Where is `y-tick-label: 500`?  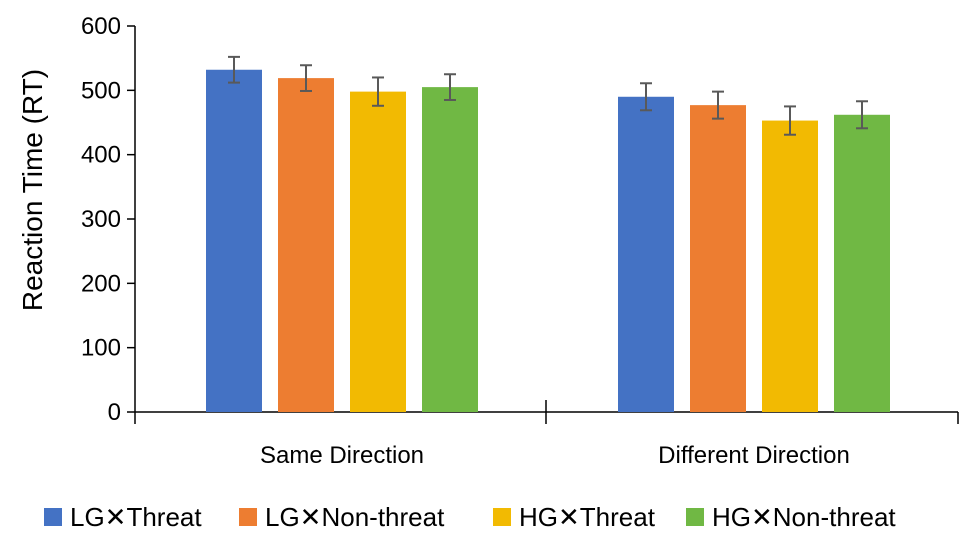
y-tick-label: 500 is located at coordinates (101, 90).